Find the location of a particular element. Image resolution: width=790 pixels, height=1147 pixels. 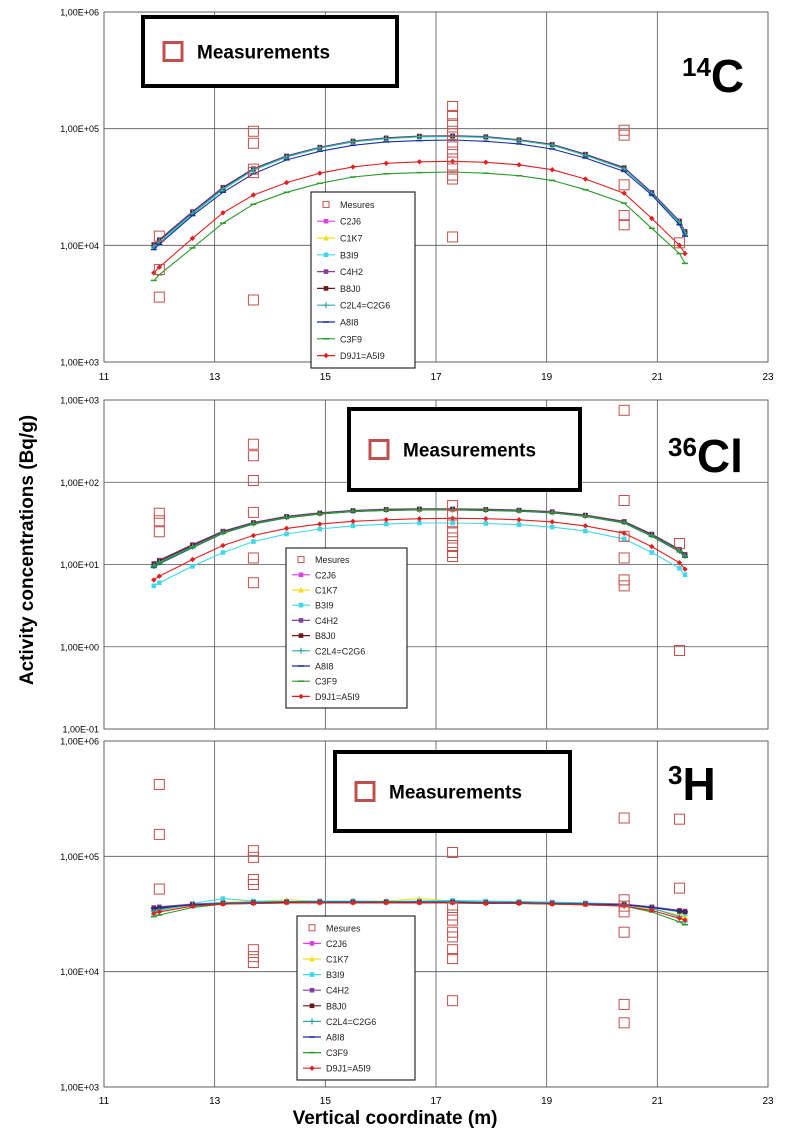

legend-label: C4H2 is located at coordinates (337, 991).